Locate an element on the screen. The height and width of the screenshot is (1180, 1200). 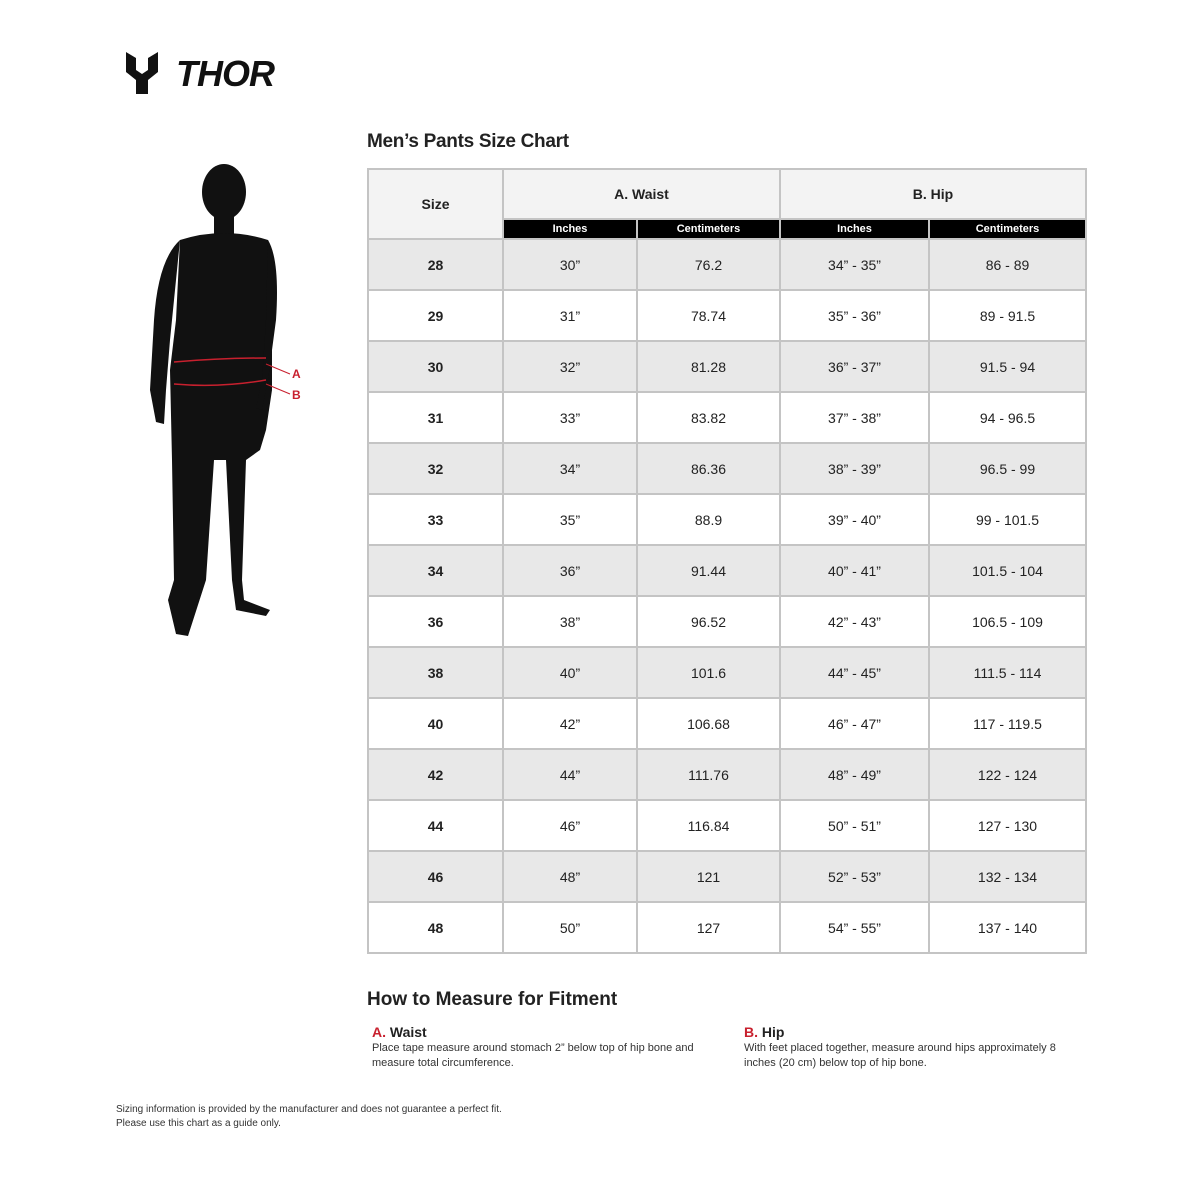
waist-inches-cell: 44” is located at coordinates (570, 774).